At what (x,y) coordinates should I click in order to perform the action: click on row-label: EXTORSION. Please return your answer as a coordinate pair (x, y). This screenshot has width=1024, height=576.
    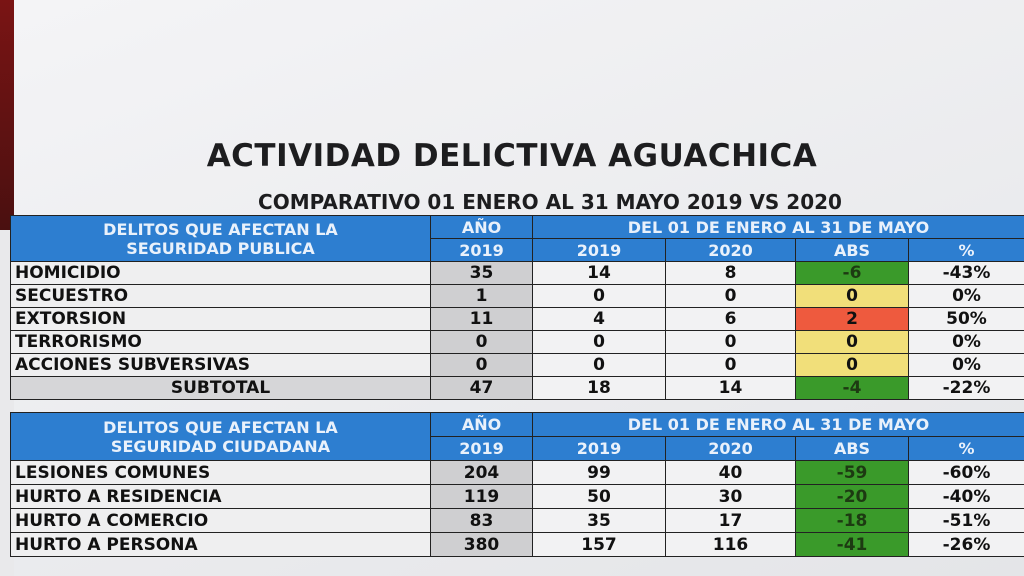
    Looking at the image, I should click on (220, 319).